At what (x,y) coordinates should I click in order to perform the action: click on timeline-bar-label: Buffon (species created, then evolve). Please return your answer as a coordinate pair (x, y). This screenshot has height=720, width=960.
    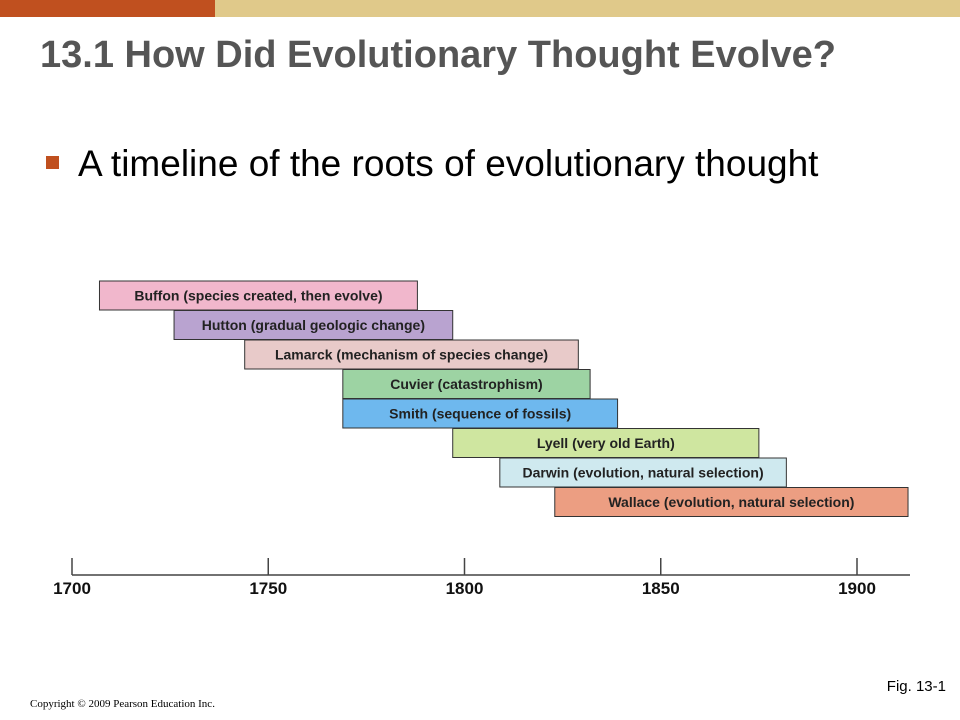
    Looking at the image, I should click on (258, 296).